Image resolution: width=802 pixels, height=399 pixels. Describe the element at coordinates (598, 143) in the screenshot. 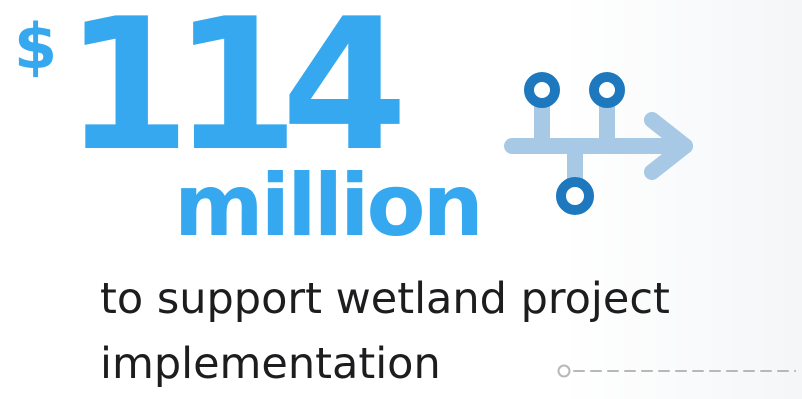

I see `branching-flow-icon` at that location.